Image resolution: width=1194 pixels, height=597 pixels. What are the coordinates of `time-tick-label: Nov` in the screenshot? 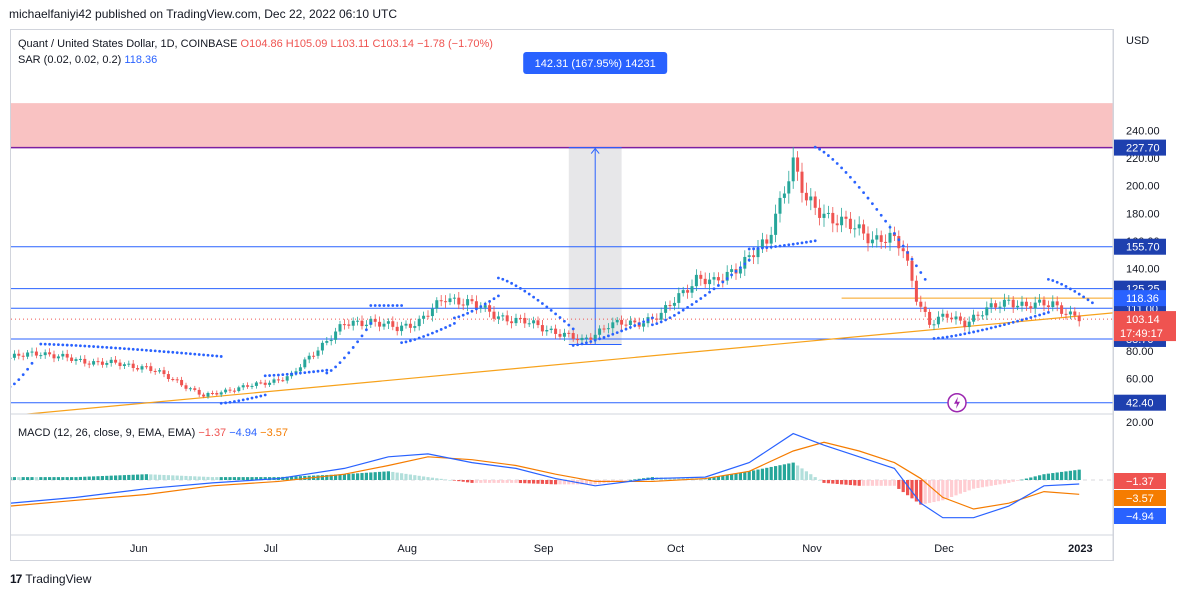 It's located at (812, 549).